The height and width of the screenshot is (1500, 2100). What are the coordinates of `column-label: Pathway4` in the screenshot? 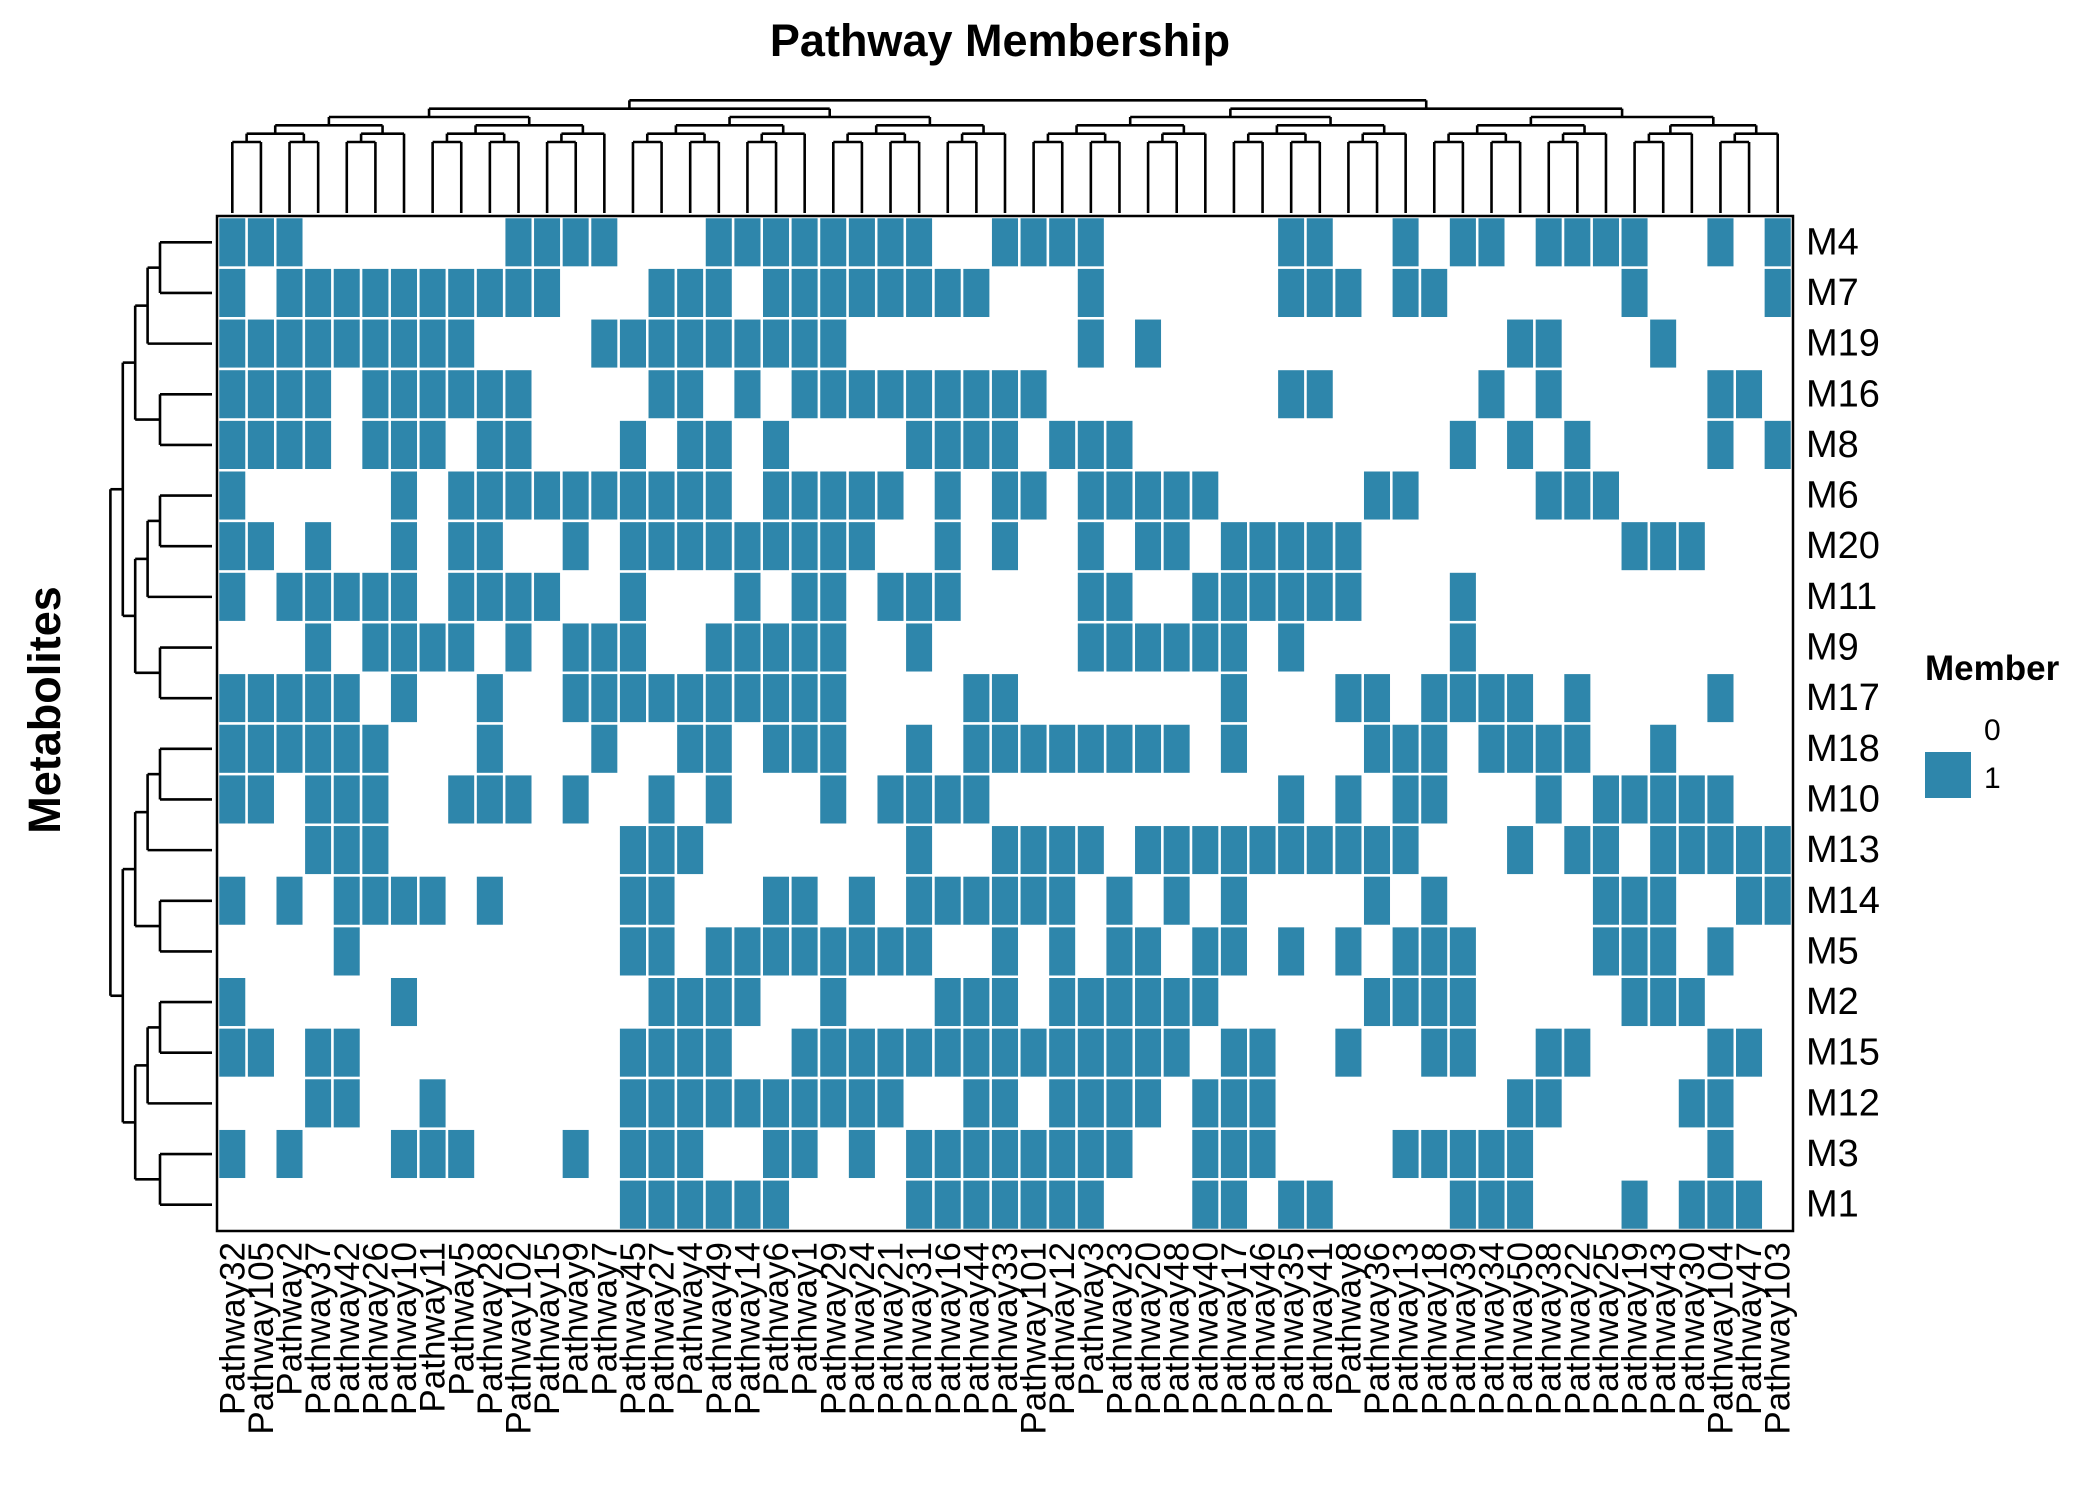 It's located at (690, 1319).